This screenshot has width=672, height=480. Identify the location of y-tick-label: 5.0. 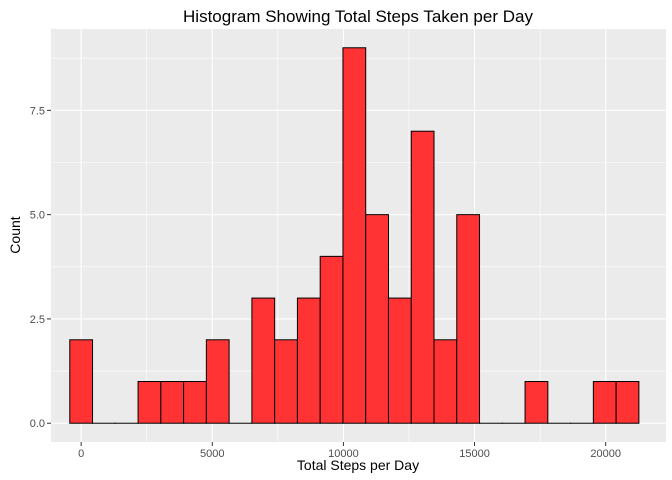
(37, 216).